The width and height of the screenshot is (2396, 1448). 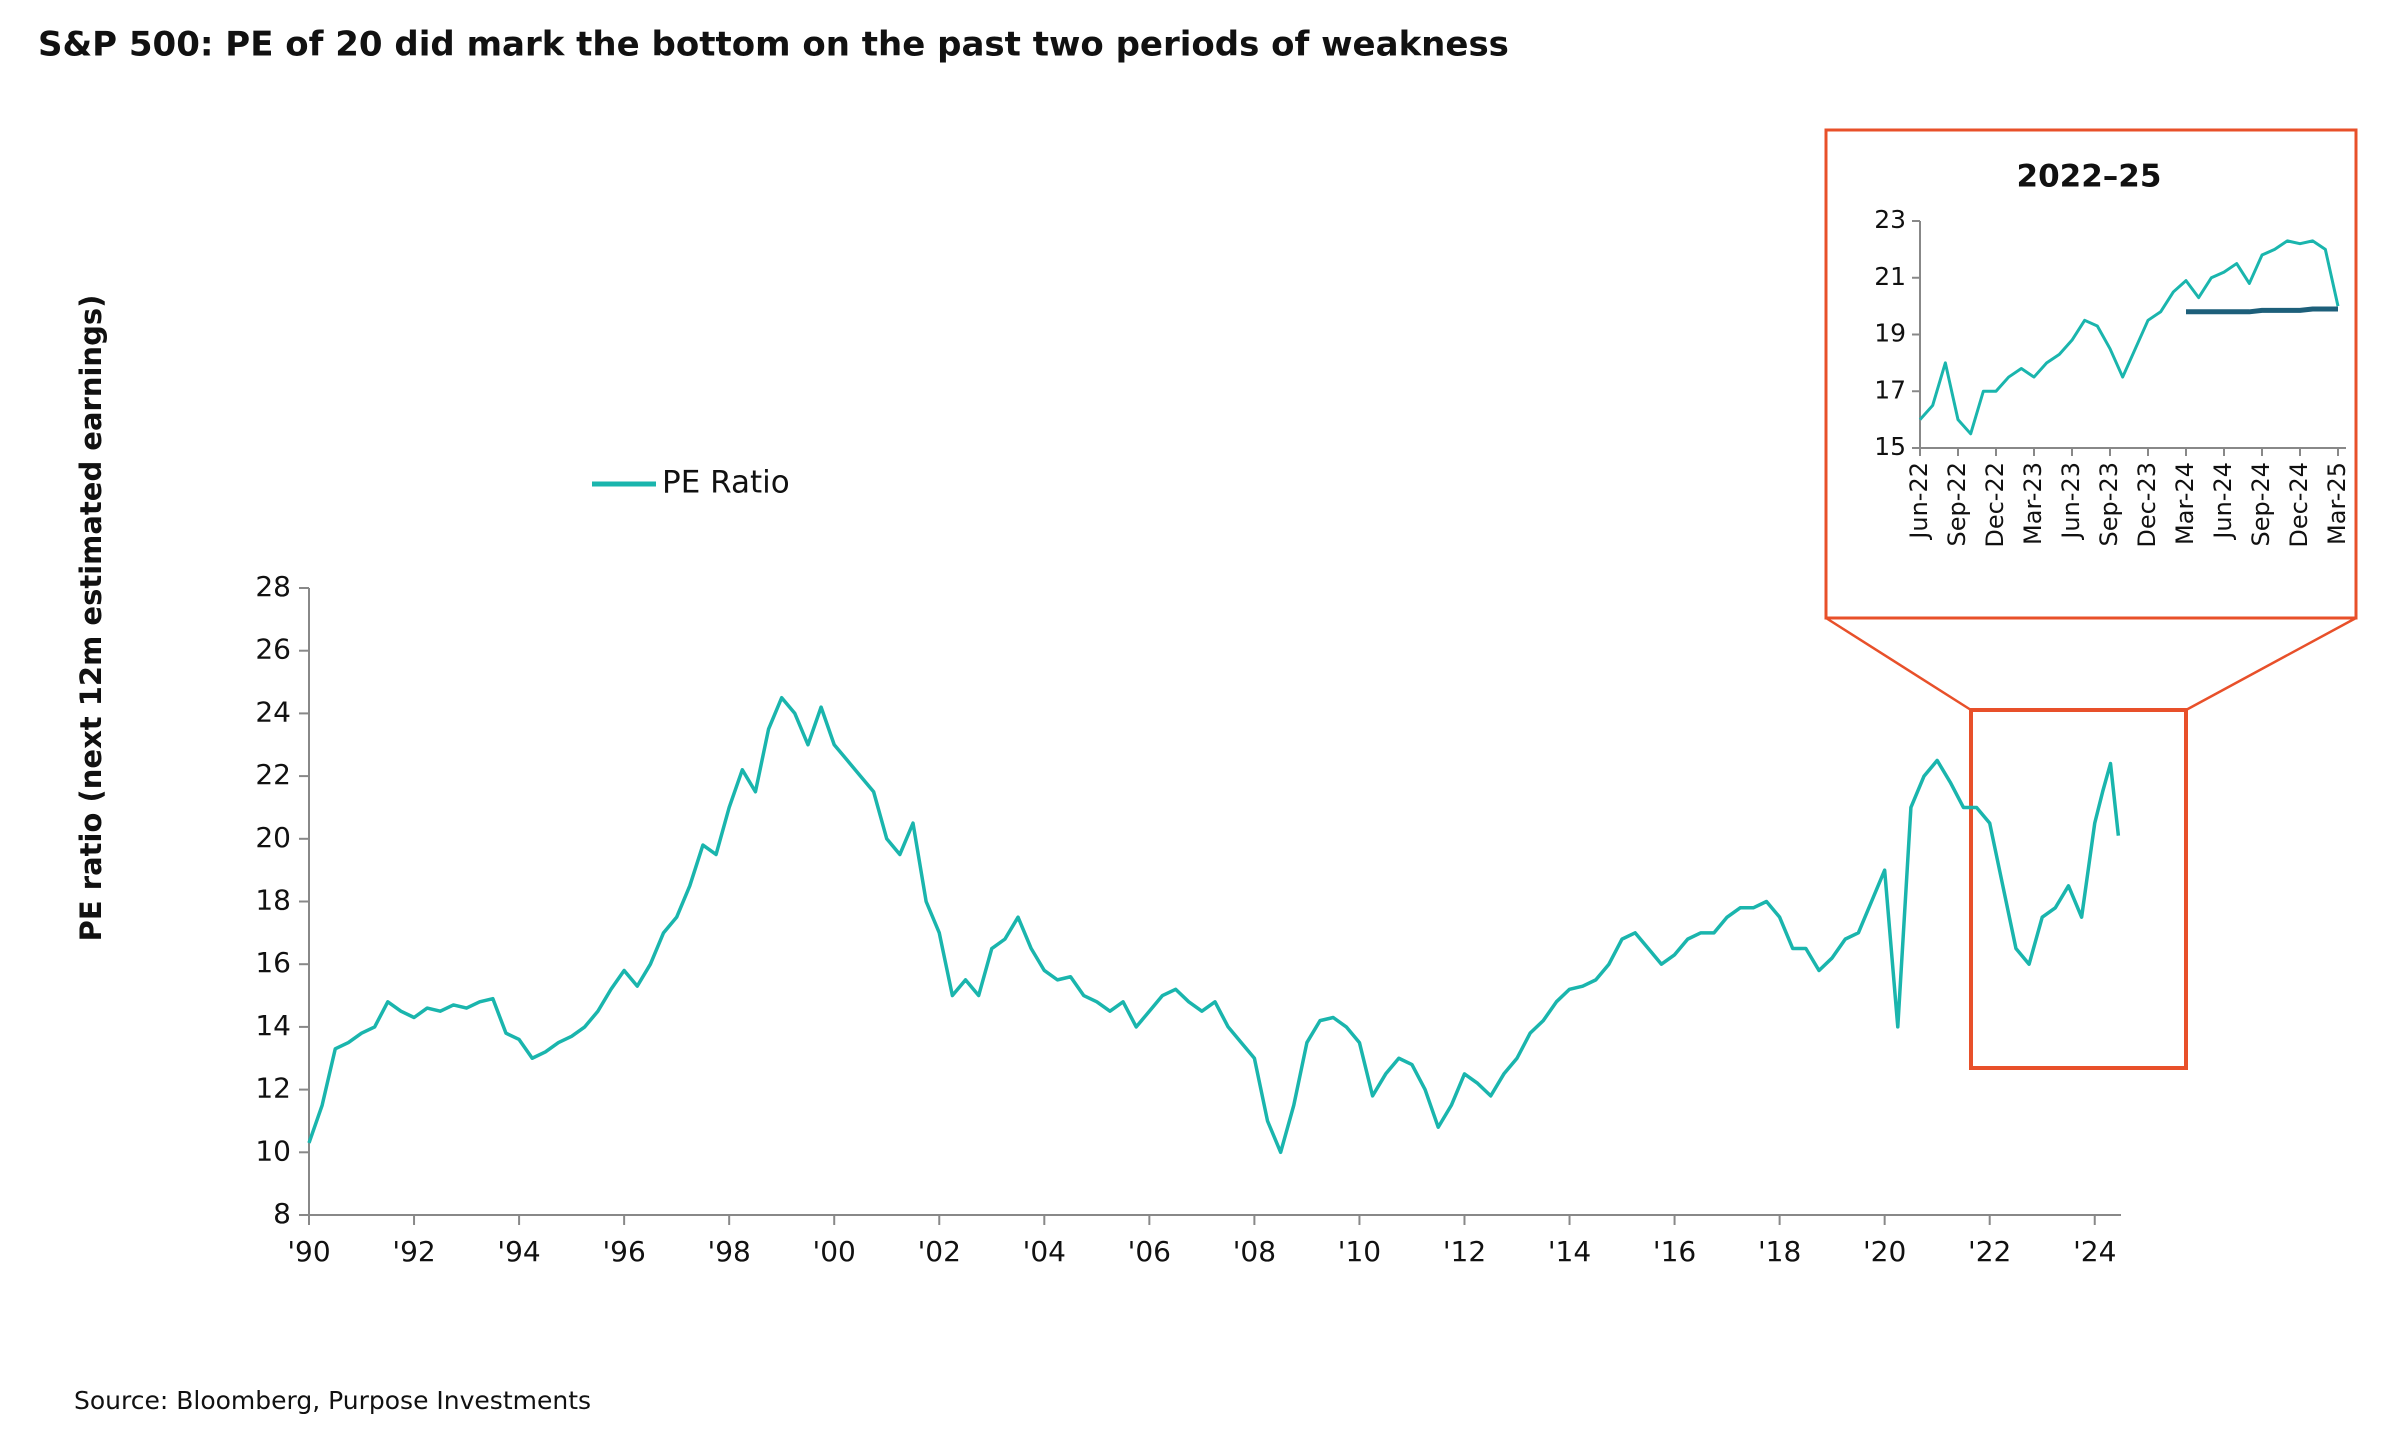 I want to click on inset-x-tick-label: Sep-24, so click(x=2261, y=504).